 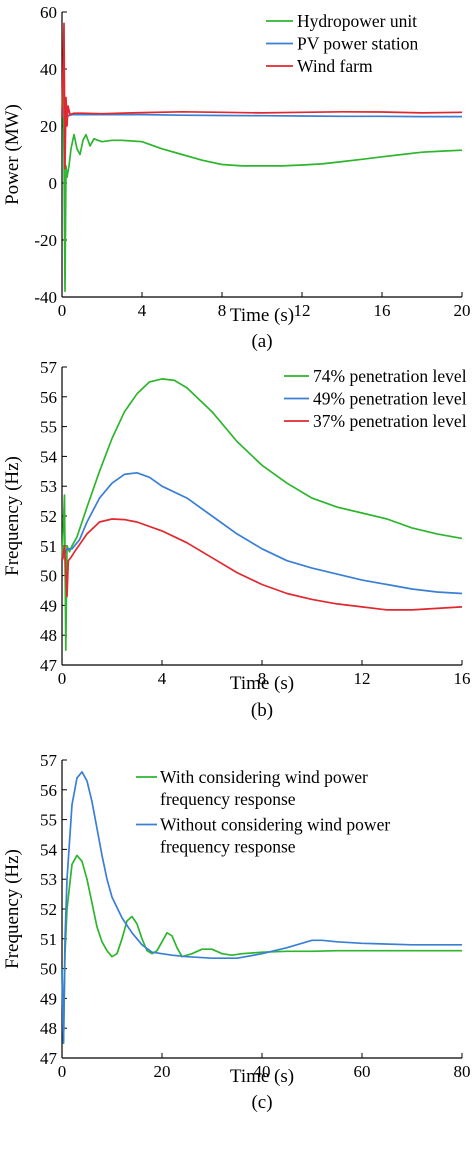 I want to click on legend-label: Wind farm, so click(x=335, y=66).